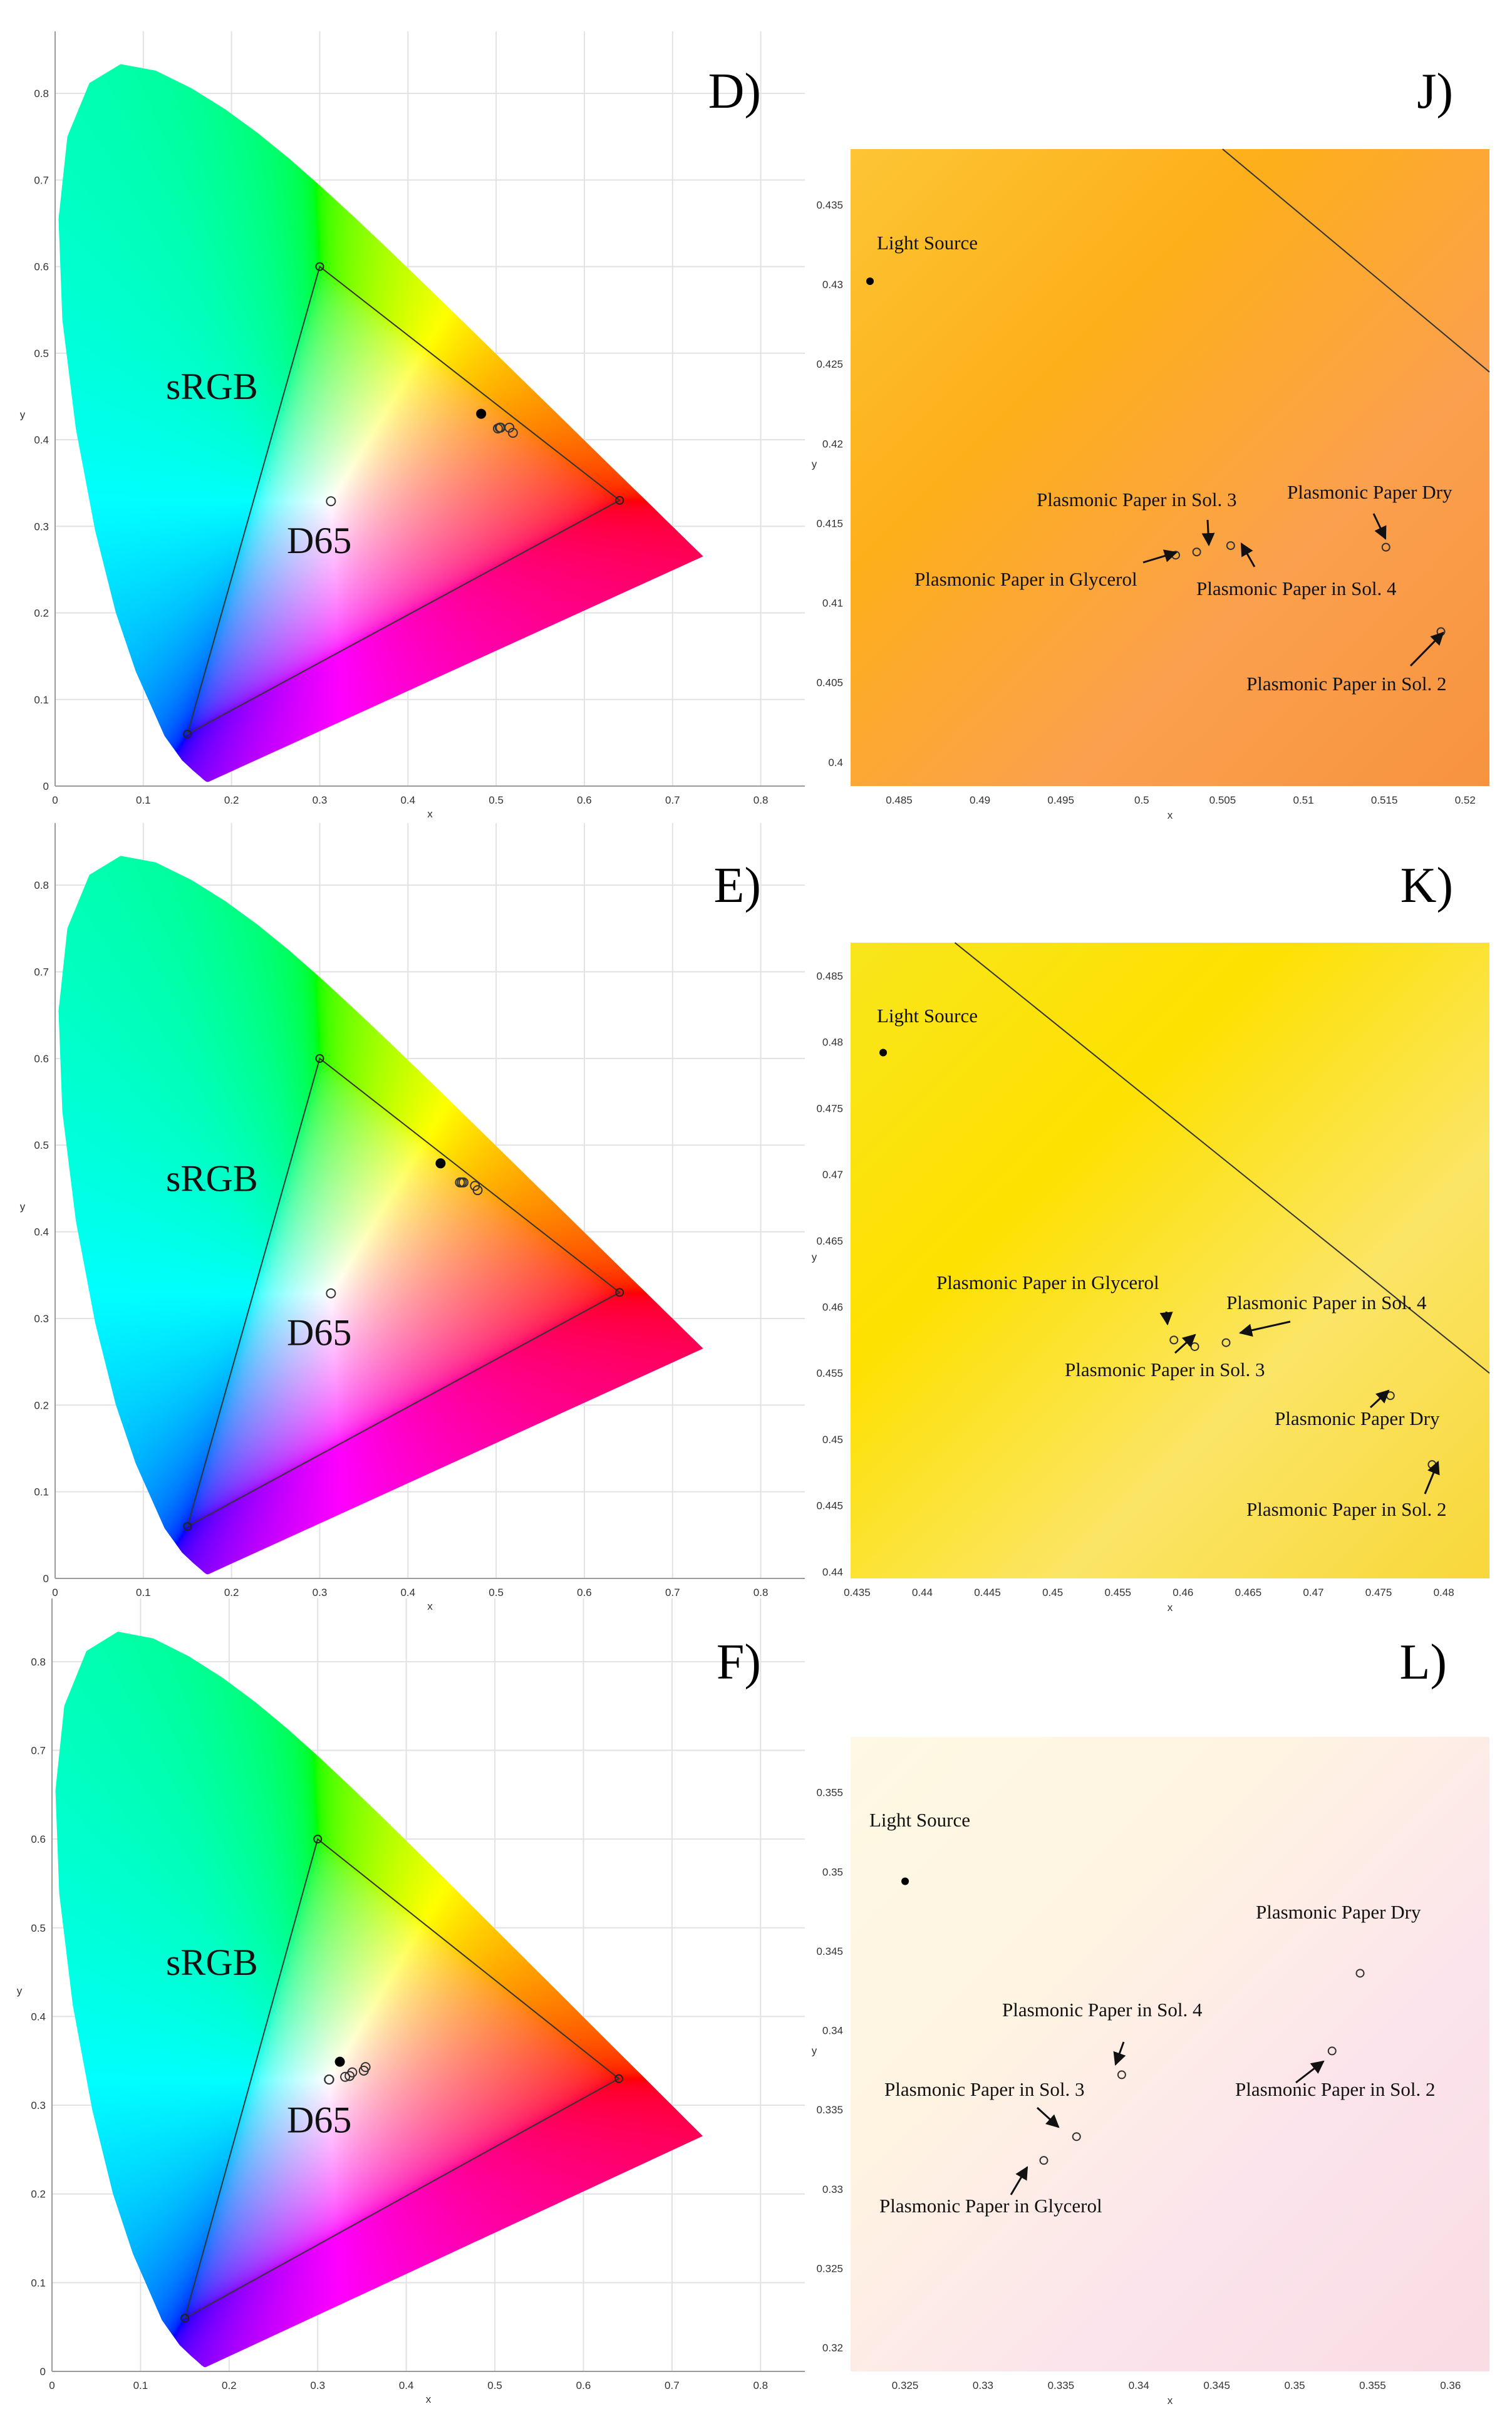 This screenshot has height=2419, width=1512. Describe the element at coordinates (43, 2372) in the screenshot. I see `y-tick-label: 0` at that location.